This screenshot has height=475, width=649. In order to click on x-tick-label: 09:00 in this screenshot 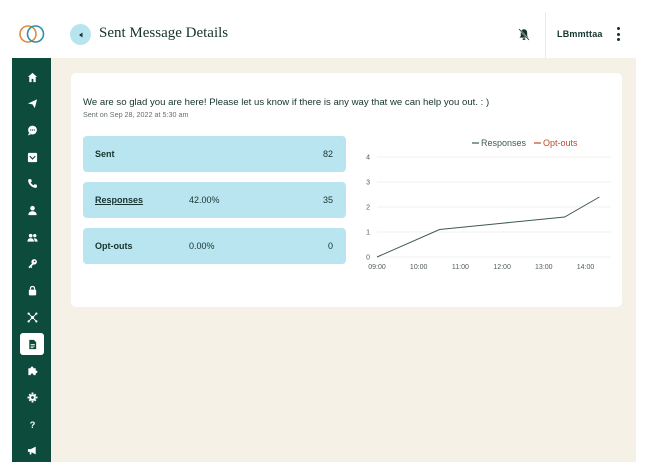, I will do `click(377, 267)`.